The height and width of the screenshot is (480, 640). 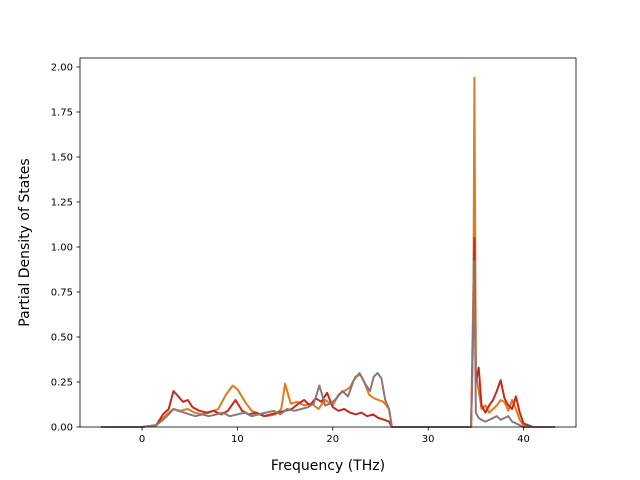 What do you see at coordinates (62, 158) in the screenshot?
I see `y-tick-label: 1.50` at bounding box center [62, 158].